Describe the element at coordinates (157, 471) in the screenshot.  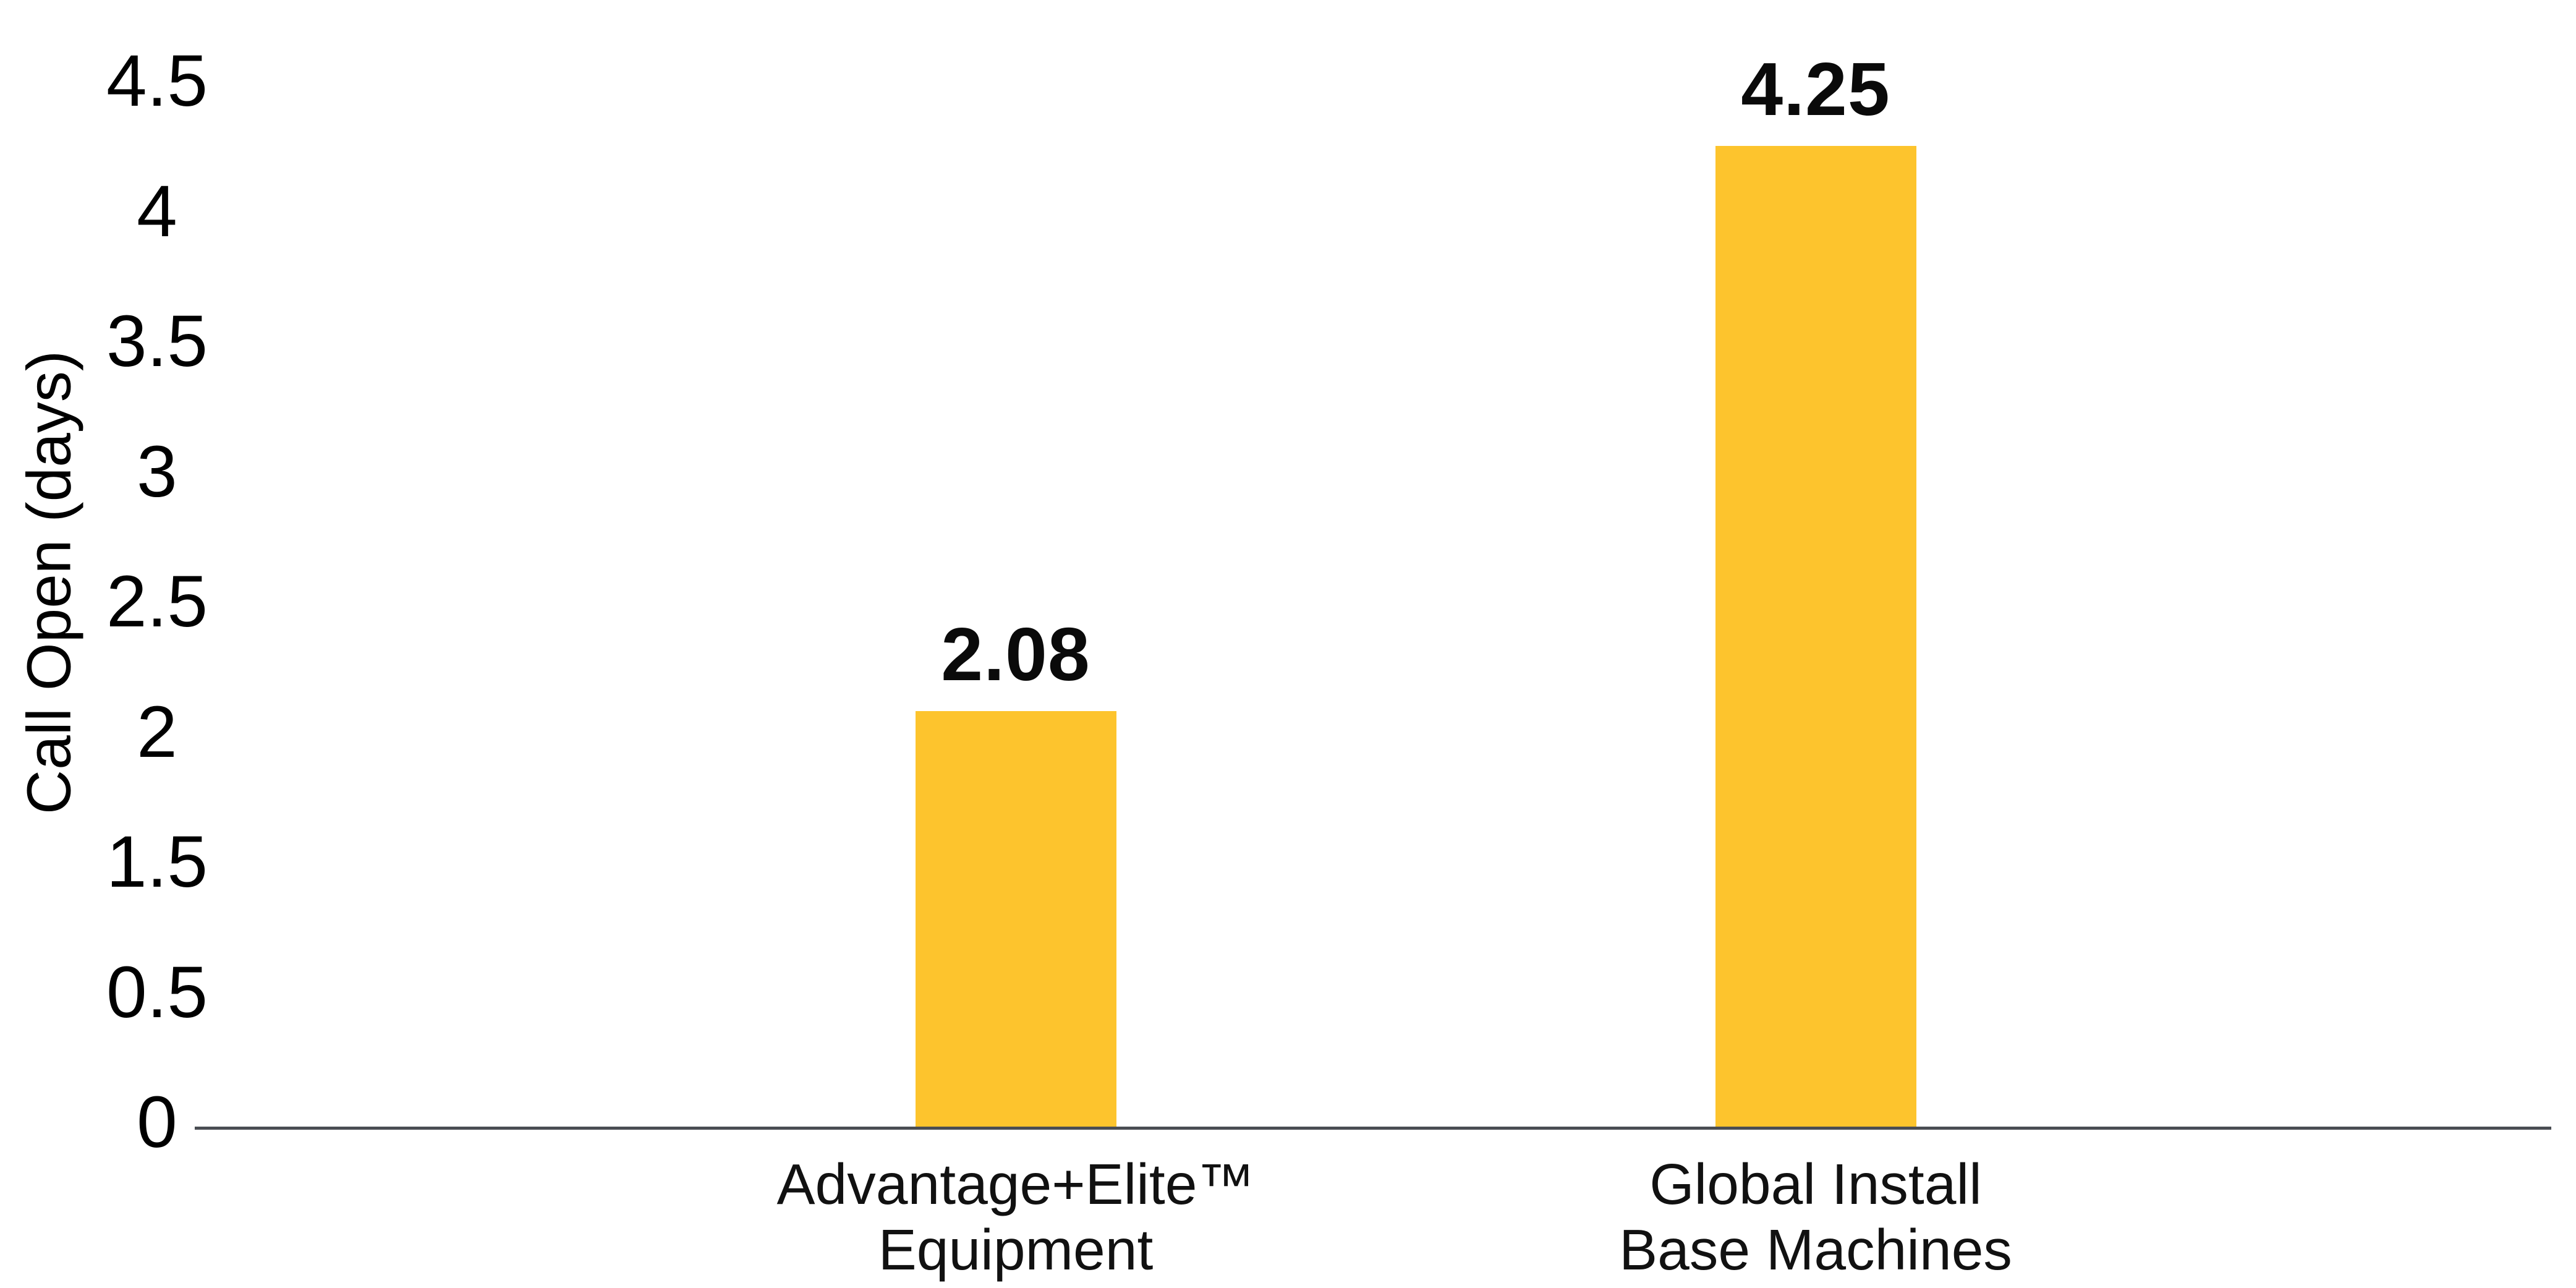
I see `y-tick-label: 3` at that location.